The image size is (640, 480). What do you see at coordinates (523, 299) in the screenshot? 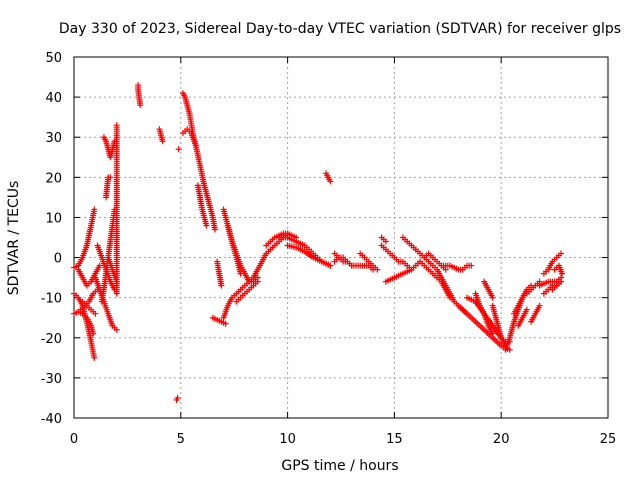
I see `series-arc-j2` at bounding box center [523, 299].